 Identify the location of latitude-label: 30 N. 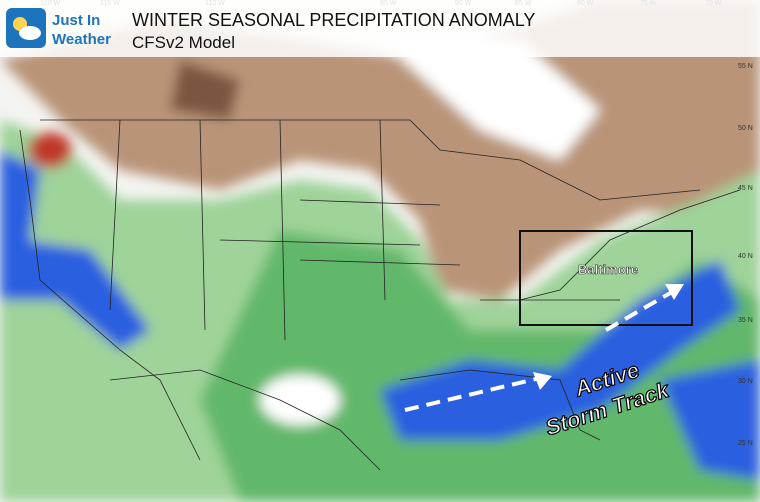
(745, 381).